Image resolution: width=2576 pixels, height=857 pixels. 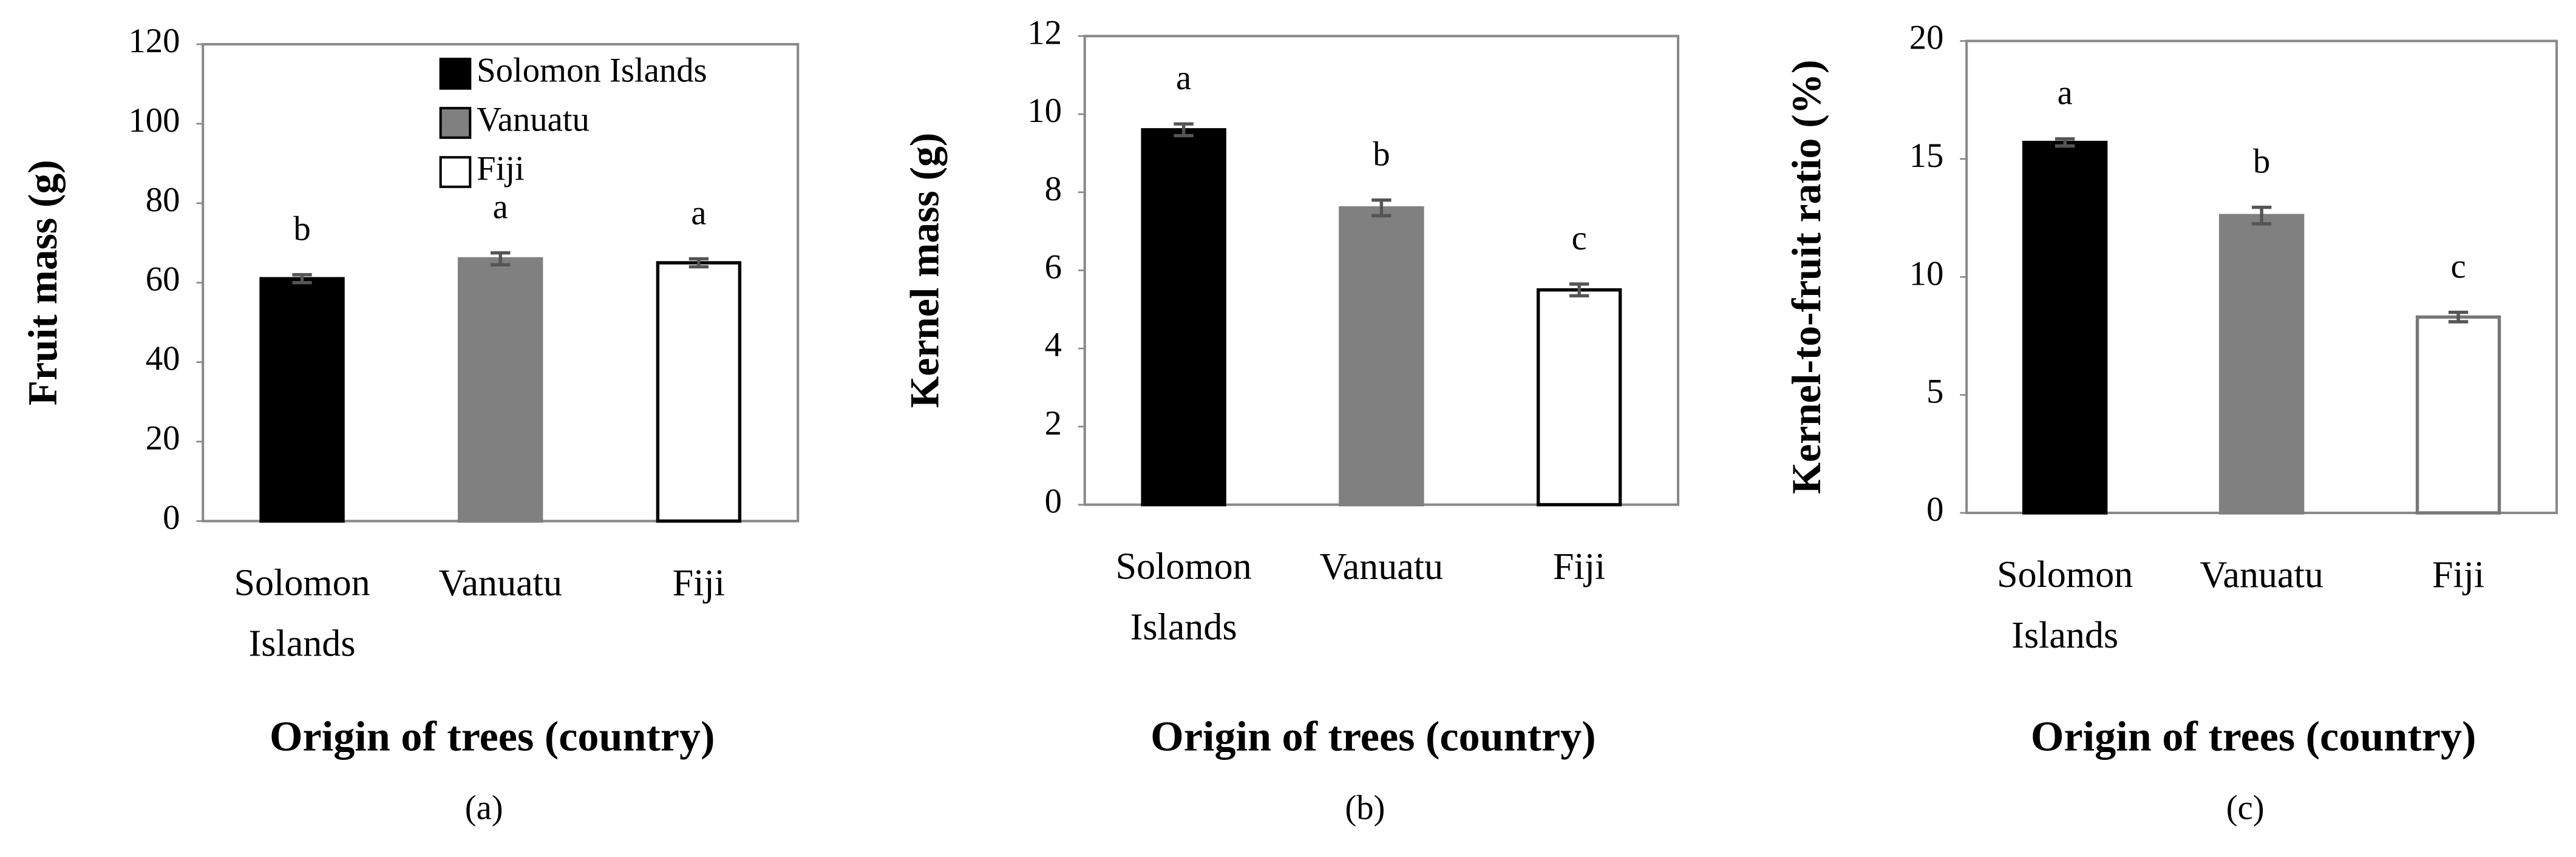 I want to click on y-tick-label: 100, so click(x=154, y=120).